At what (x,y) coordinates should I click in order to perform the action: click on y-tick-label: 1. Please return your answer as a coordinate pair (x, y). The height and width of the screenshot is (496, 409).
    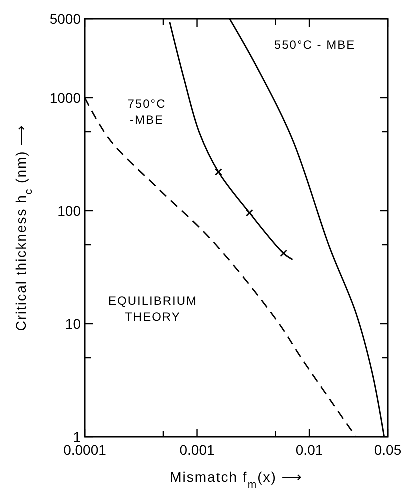
    Looking at the image, I should click on (77, 437).